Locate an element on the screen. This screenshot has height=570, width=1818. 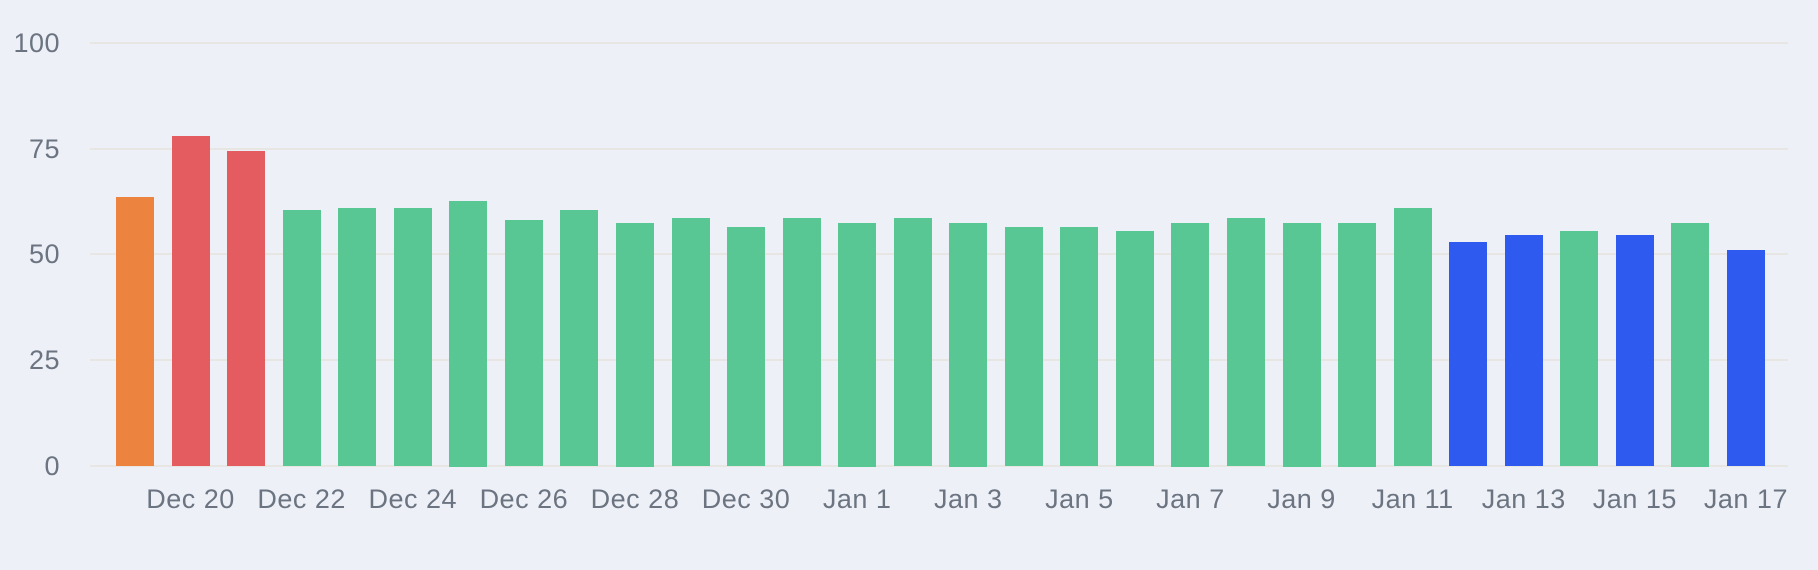
x-axis-label-jan-1: Jan 1 is located at coordinates (857, 499).